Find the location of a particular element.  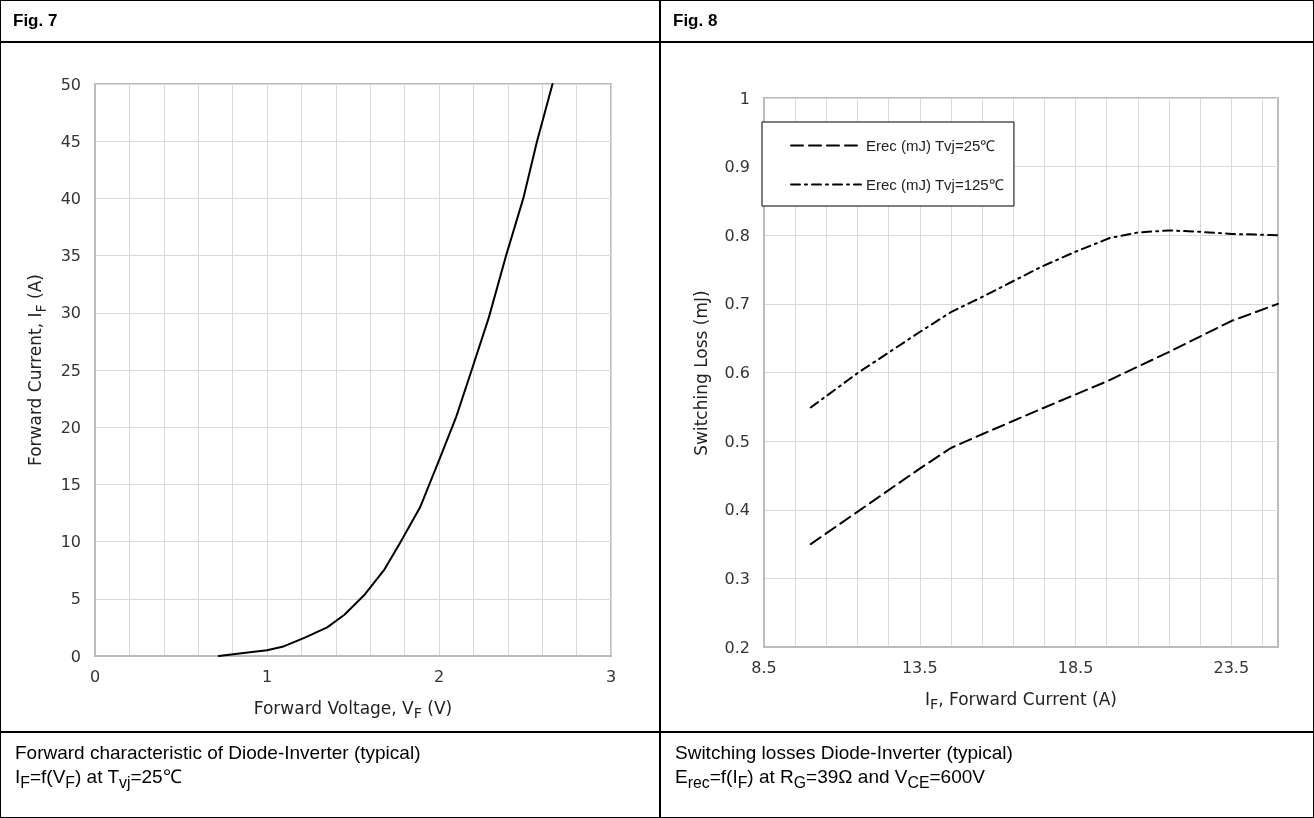

y-tick-label: 0.4 is located at coordinates (737, 510).